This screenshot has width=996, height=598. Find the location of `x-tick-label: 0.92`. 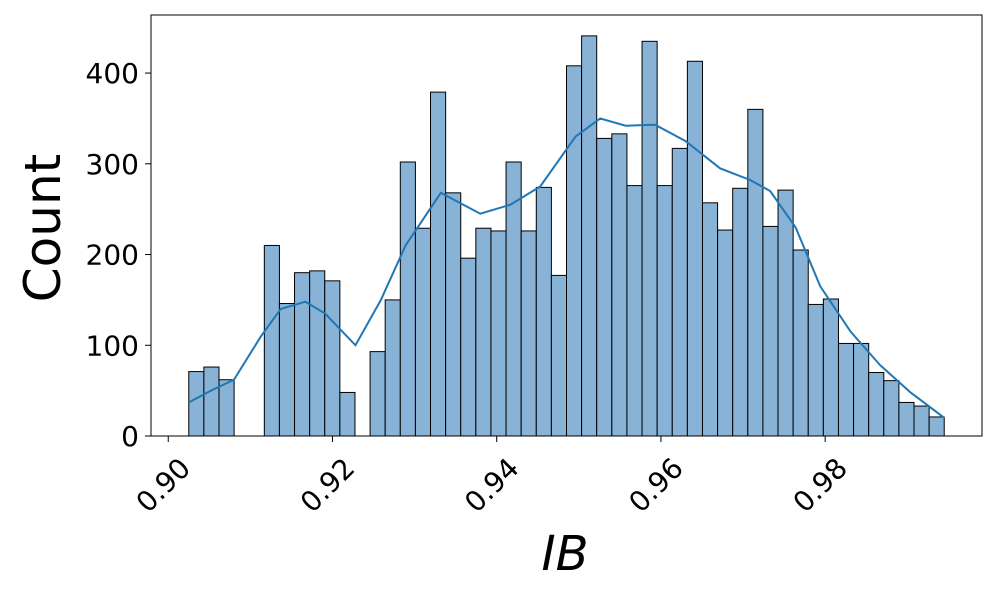

x-tick-label: 0.92 is located at coordinates (327, 484).